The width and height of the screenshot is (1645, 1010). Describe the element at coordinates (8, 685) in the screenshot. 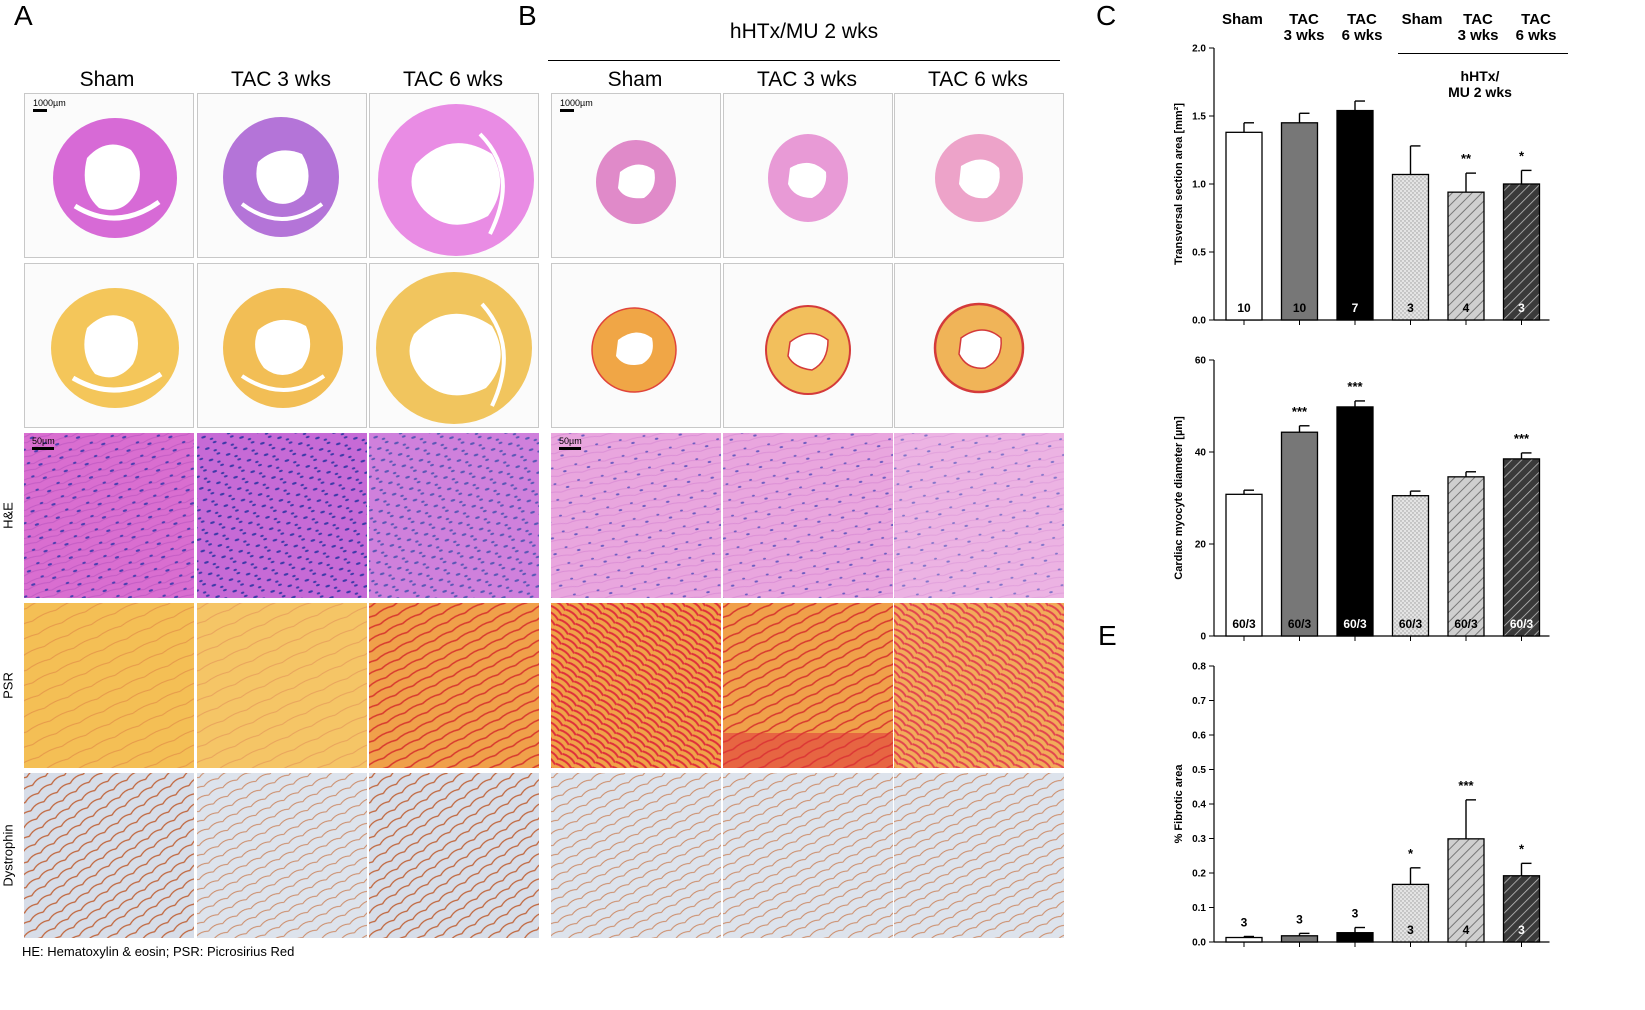

I see `row-label-psr: PSR` at that location.